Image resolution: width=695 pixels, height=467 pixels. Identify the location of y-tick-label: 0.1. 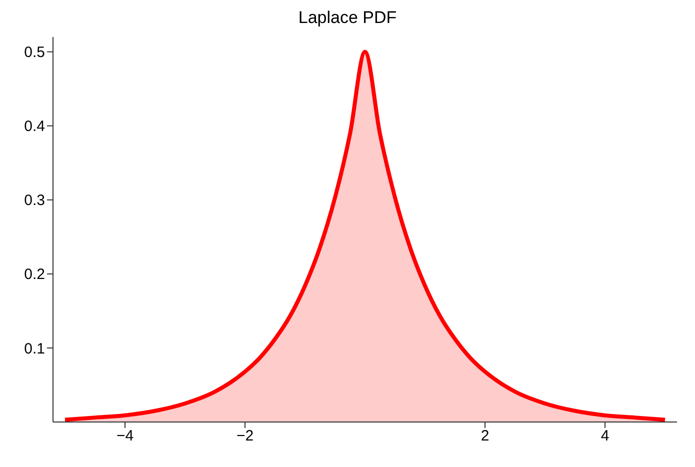
(34, 349).